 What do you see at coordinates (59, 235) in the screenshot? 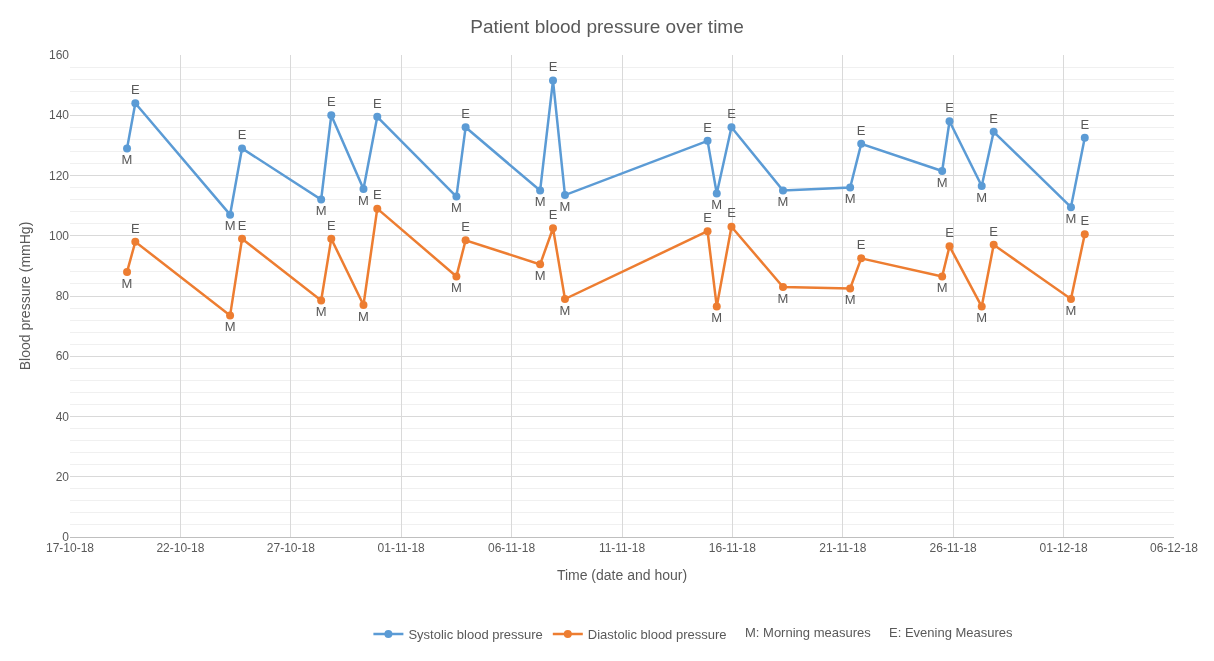
I see `y-tick-label: 100` at bounding box center [59, 235].